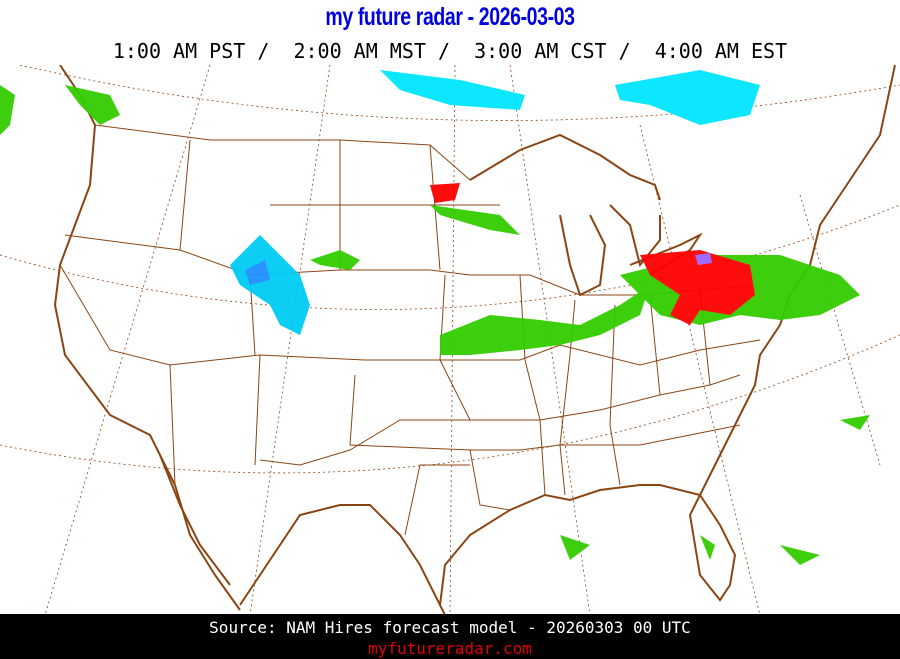  What do you see at coordinates (445, 193) in the screenshot?
I see `mixed-area-minnesota` at bounding box center [445, 193].